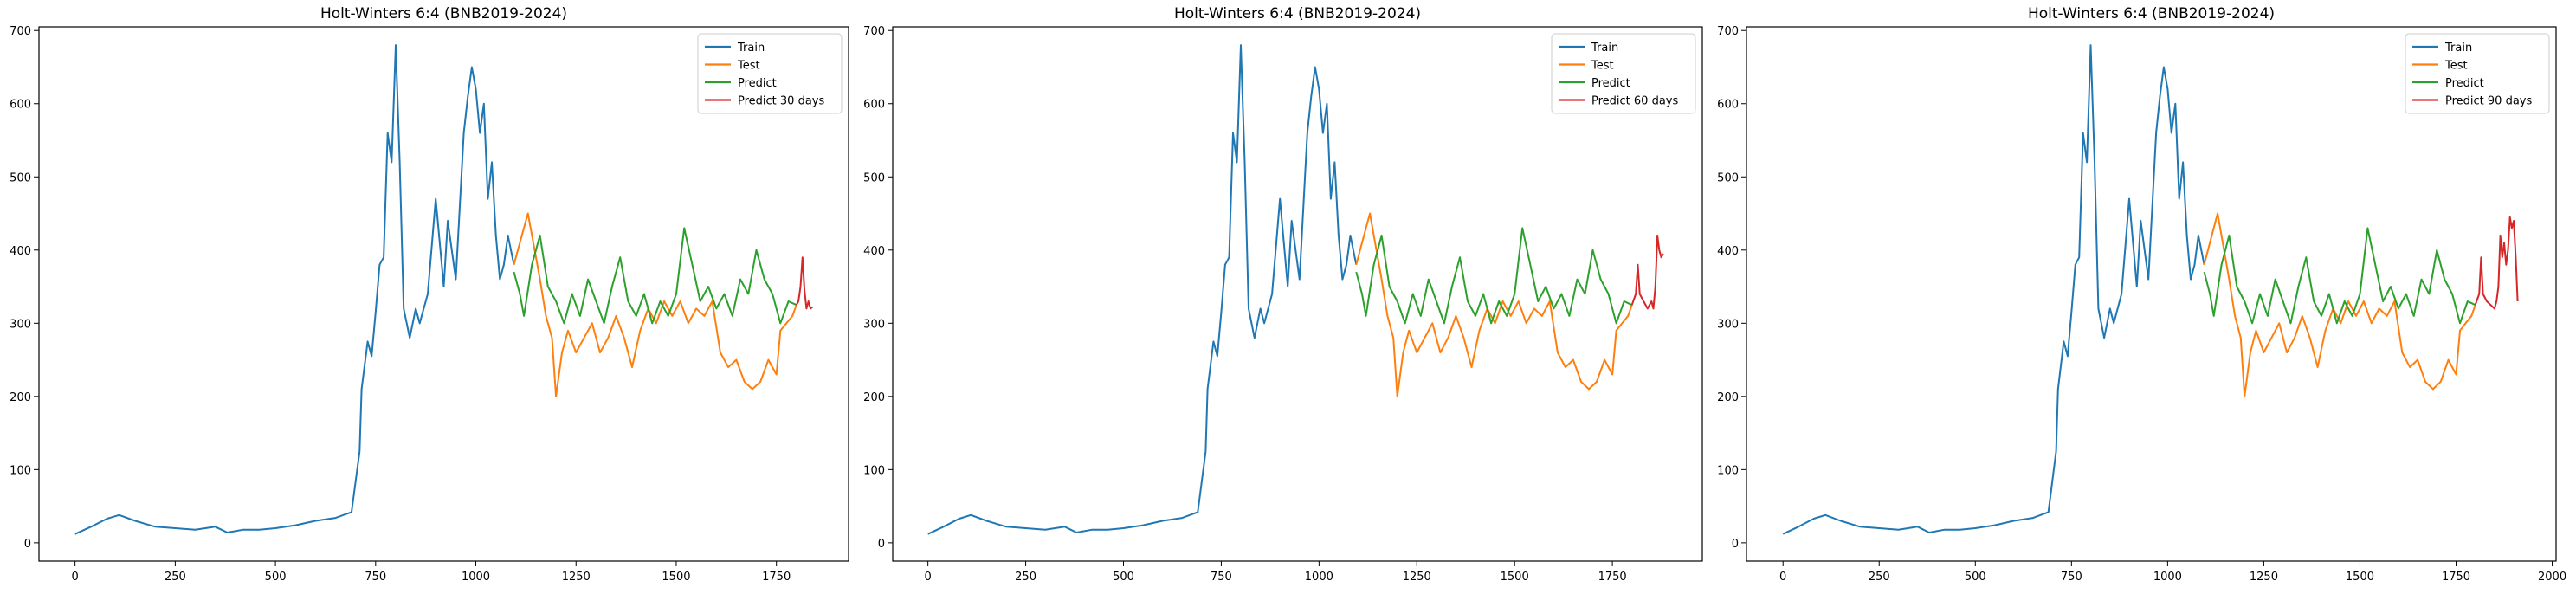 The height and width of the screenshot is (594, 2576). I want to click on legend-label: Predict 60 days, so click(1635, 101).